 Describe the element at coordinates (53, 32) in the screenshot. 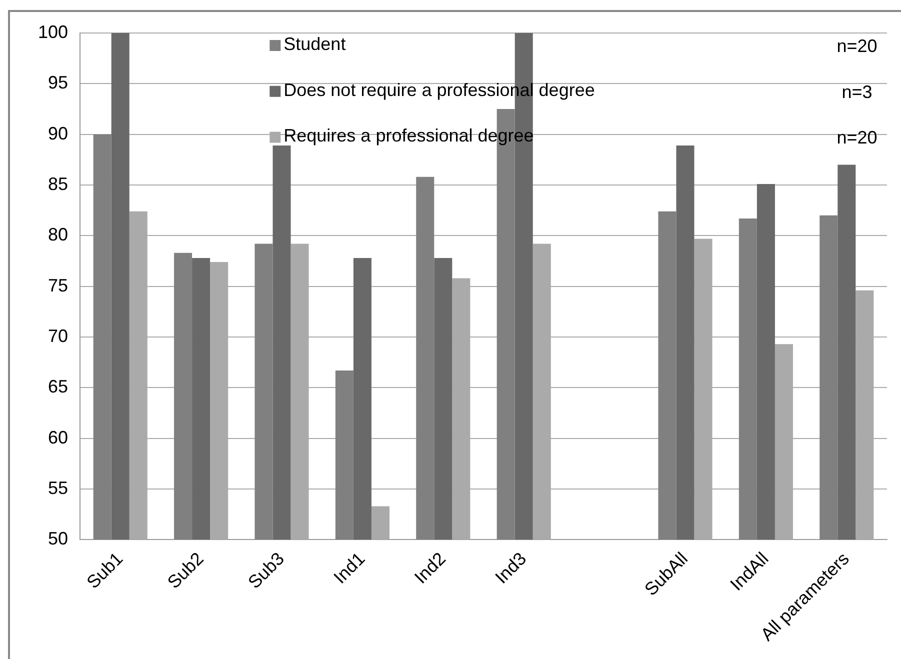

I see `y-tick-label: 100` at that location.